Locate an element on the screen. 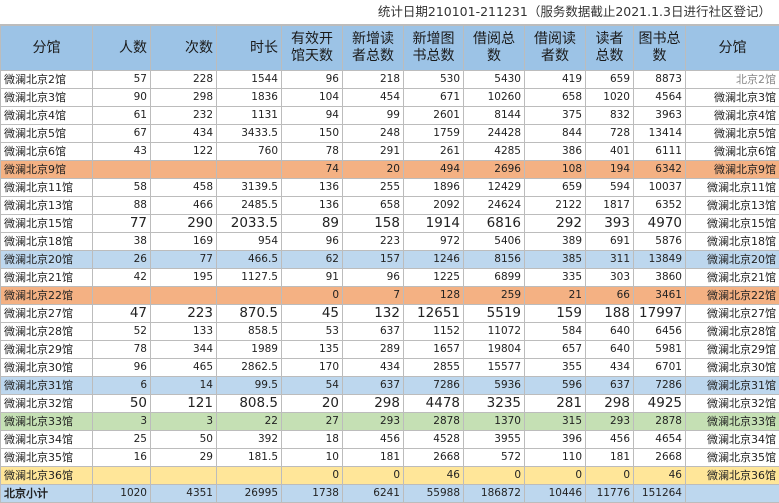  header-people: 人数 is located at coordinates (122, 48).